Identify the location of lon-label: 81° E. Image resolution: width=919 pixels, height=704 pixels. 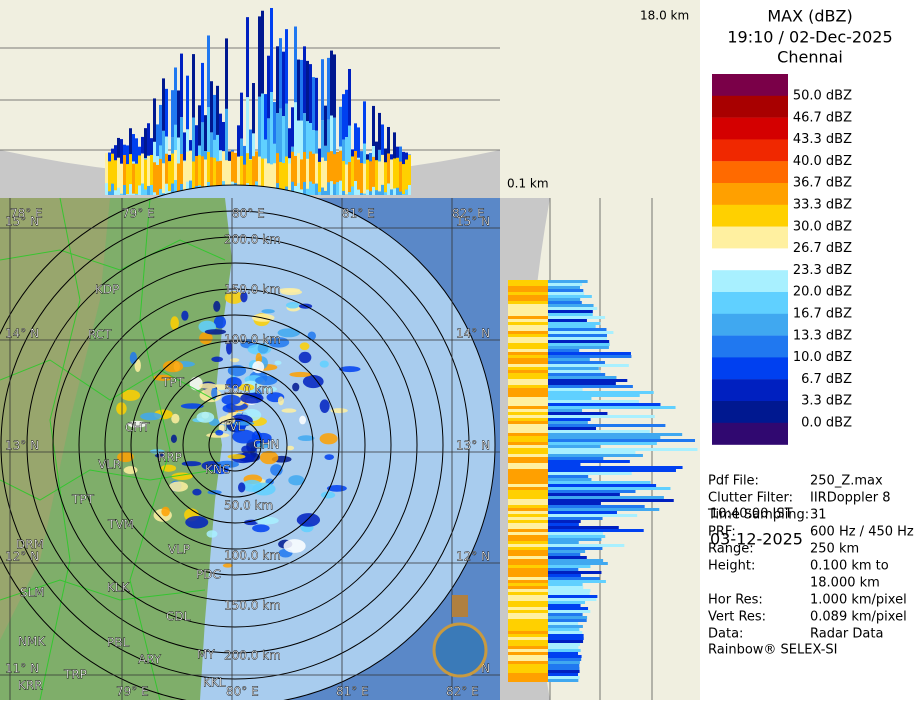
(358, 214).